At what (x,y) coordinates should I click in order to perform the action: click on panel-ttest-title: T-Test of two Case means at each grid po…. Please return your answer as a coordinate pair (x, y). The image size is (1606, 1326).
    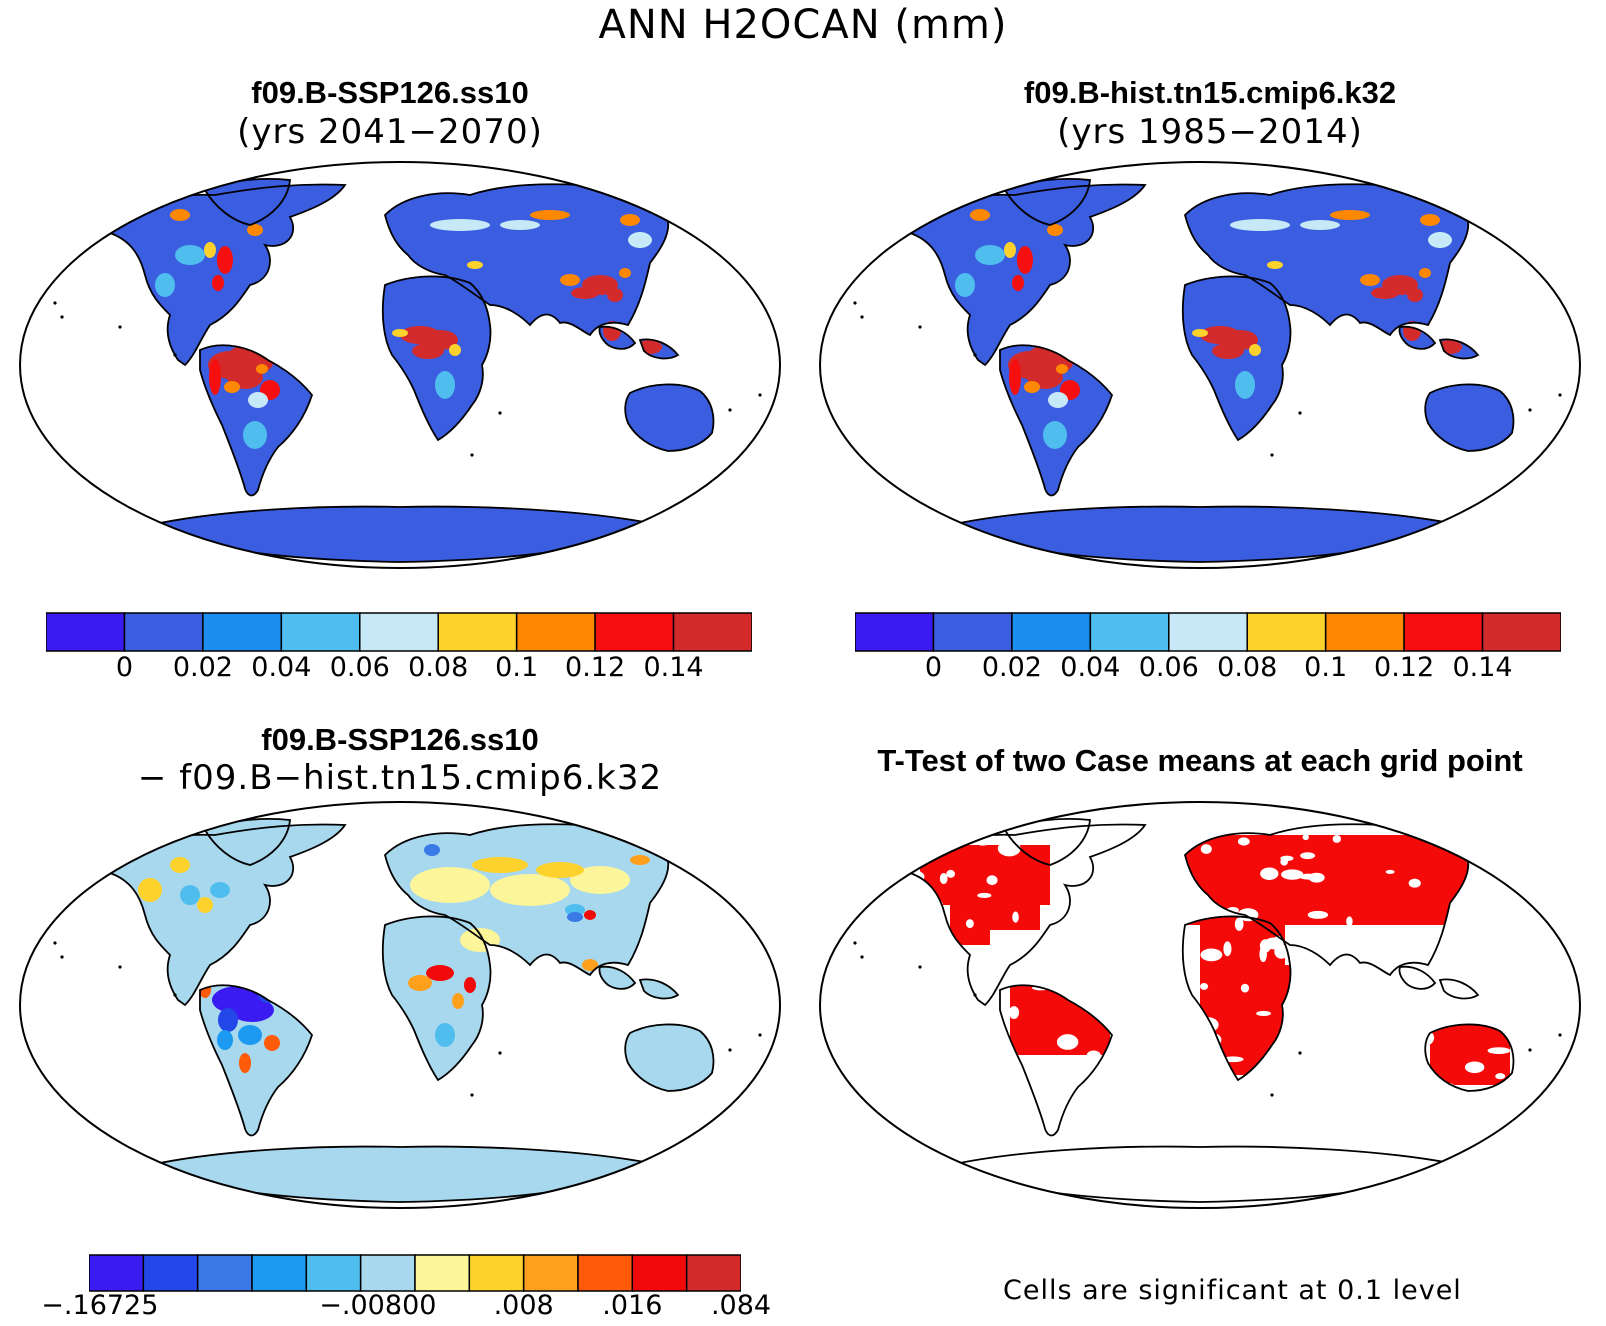
    Looking at the image, I should click on (1200, 760).